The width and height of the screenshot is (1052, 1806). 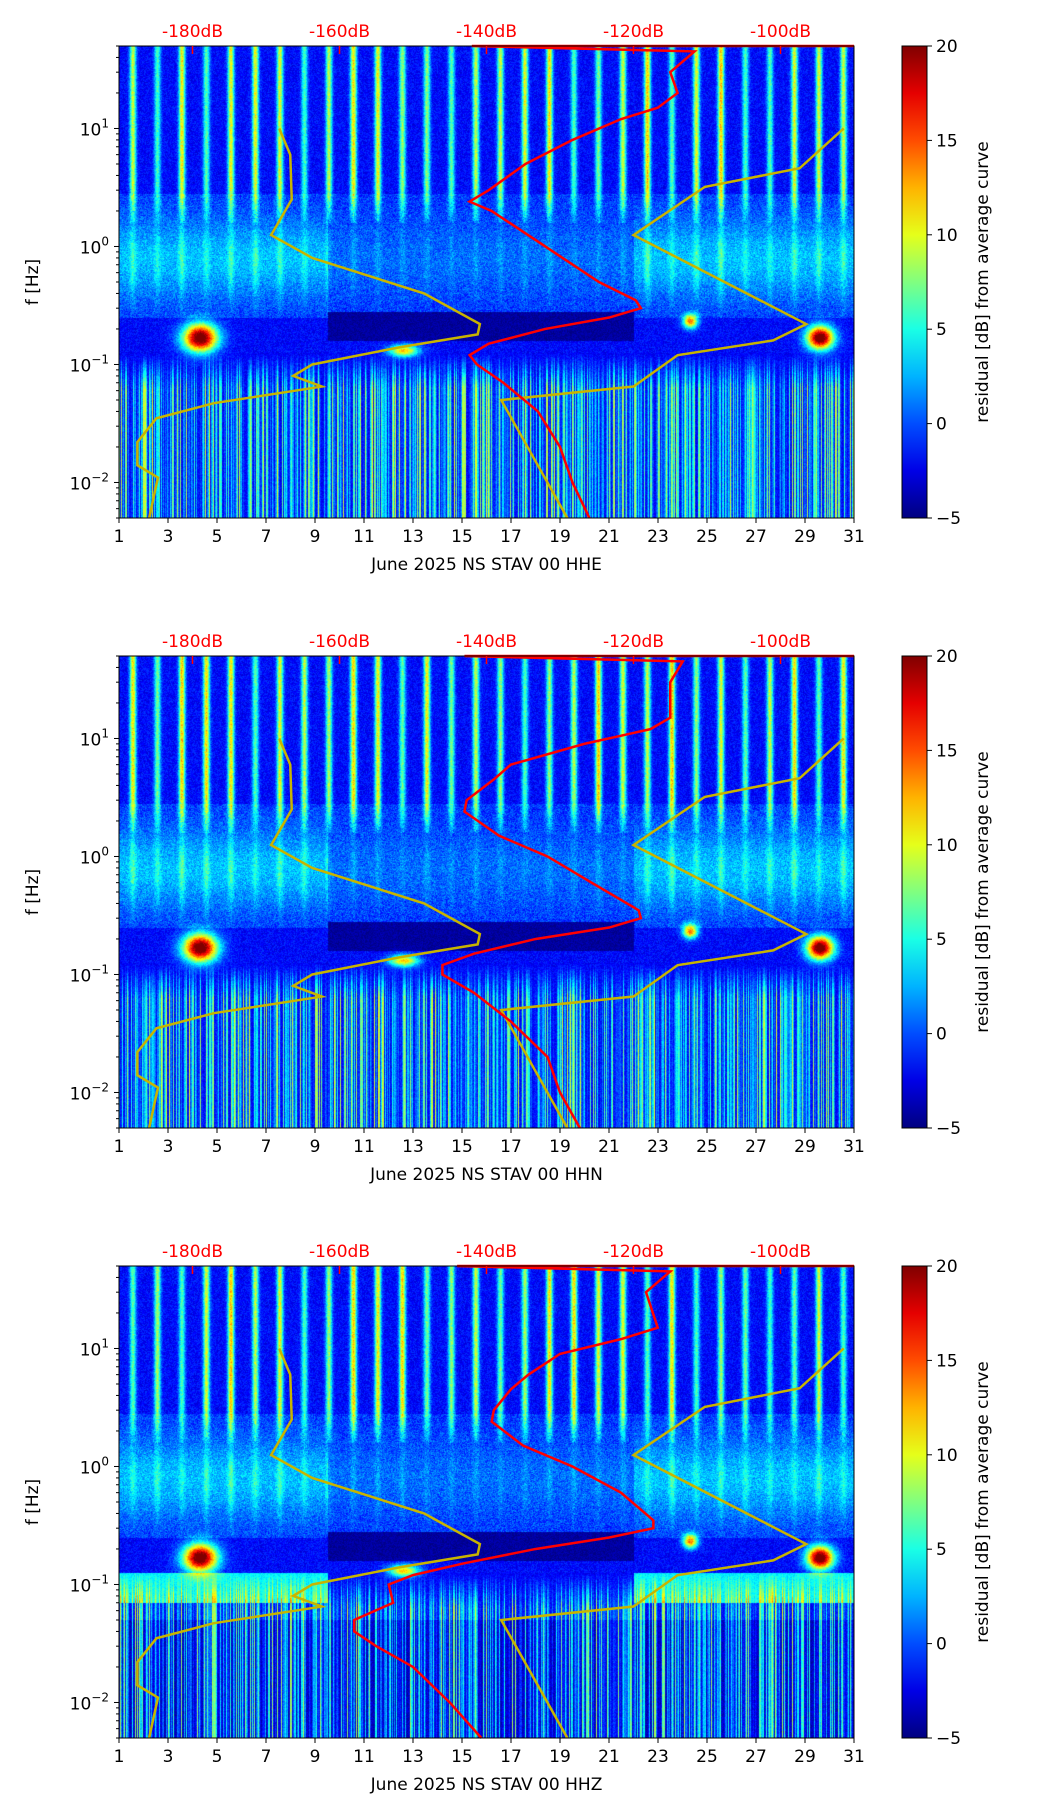 I want to click on colorbar-tick-label: 20, so click(x=947, y=1267).